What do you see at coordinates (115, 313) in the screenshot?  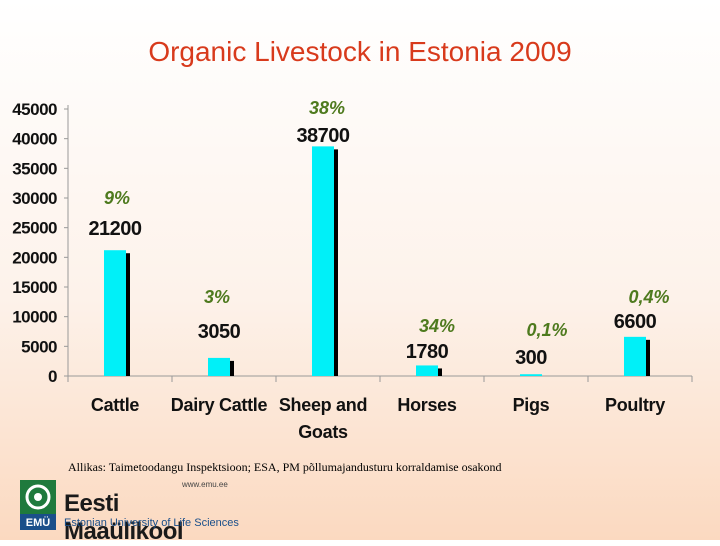 I see `bar-cattle` at bounding box center [115, 313].